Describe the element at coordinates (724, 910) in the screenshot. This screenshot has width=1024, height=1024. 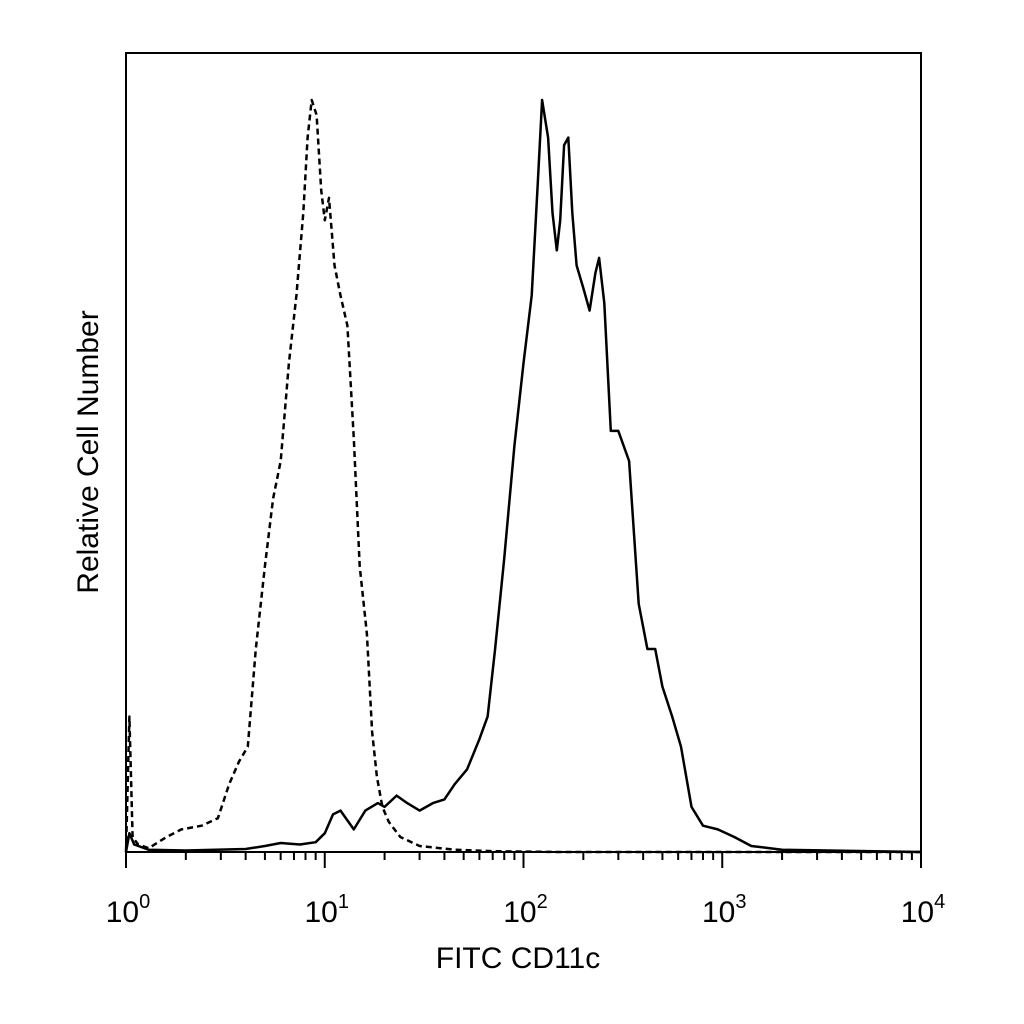
I see `x-tick-label: 10³` at that location.